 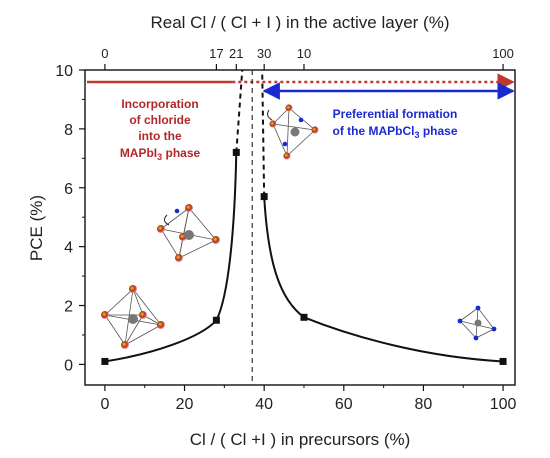 I want to click on left-annotation-line-2: of chloride, so click(x=160, y=120).